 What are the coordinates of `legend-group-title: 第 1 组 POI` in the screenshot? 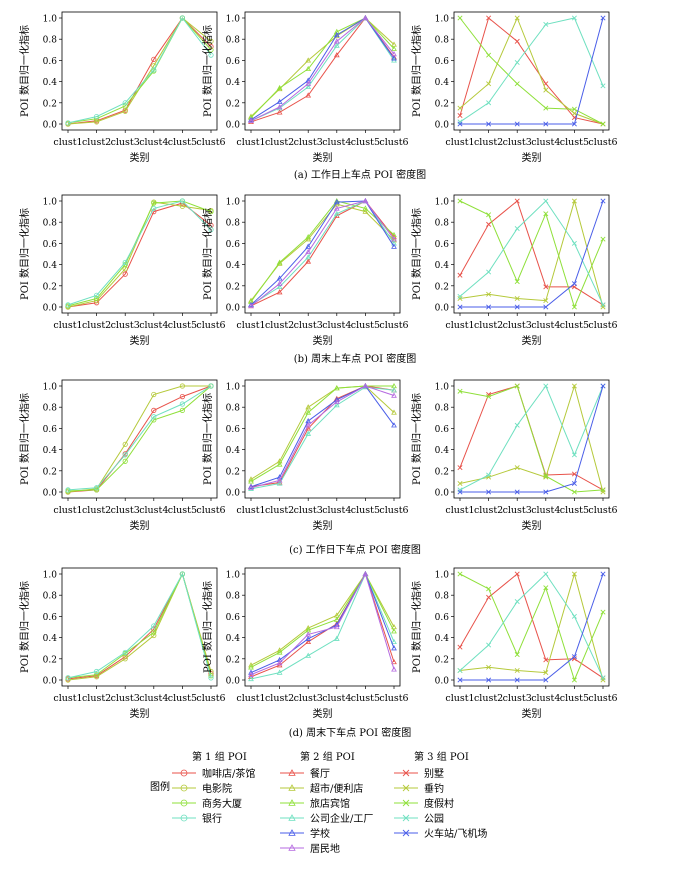 It's located at (219, 756).